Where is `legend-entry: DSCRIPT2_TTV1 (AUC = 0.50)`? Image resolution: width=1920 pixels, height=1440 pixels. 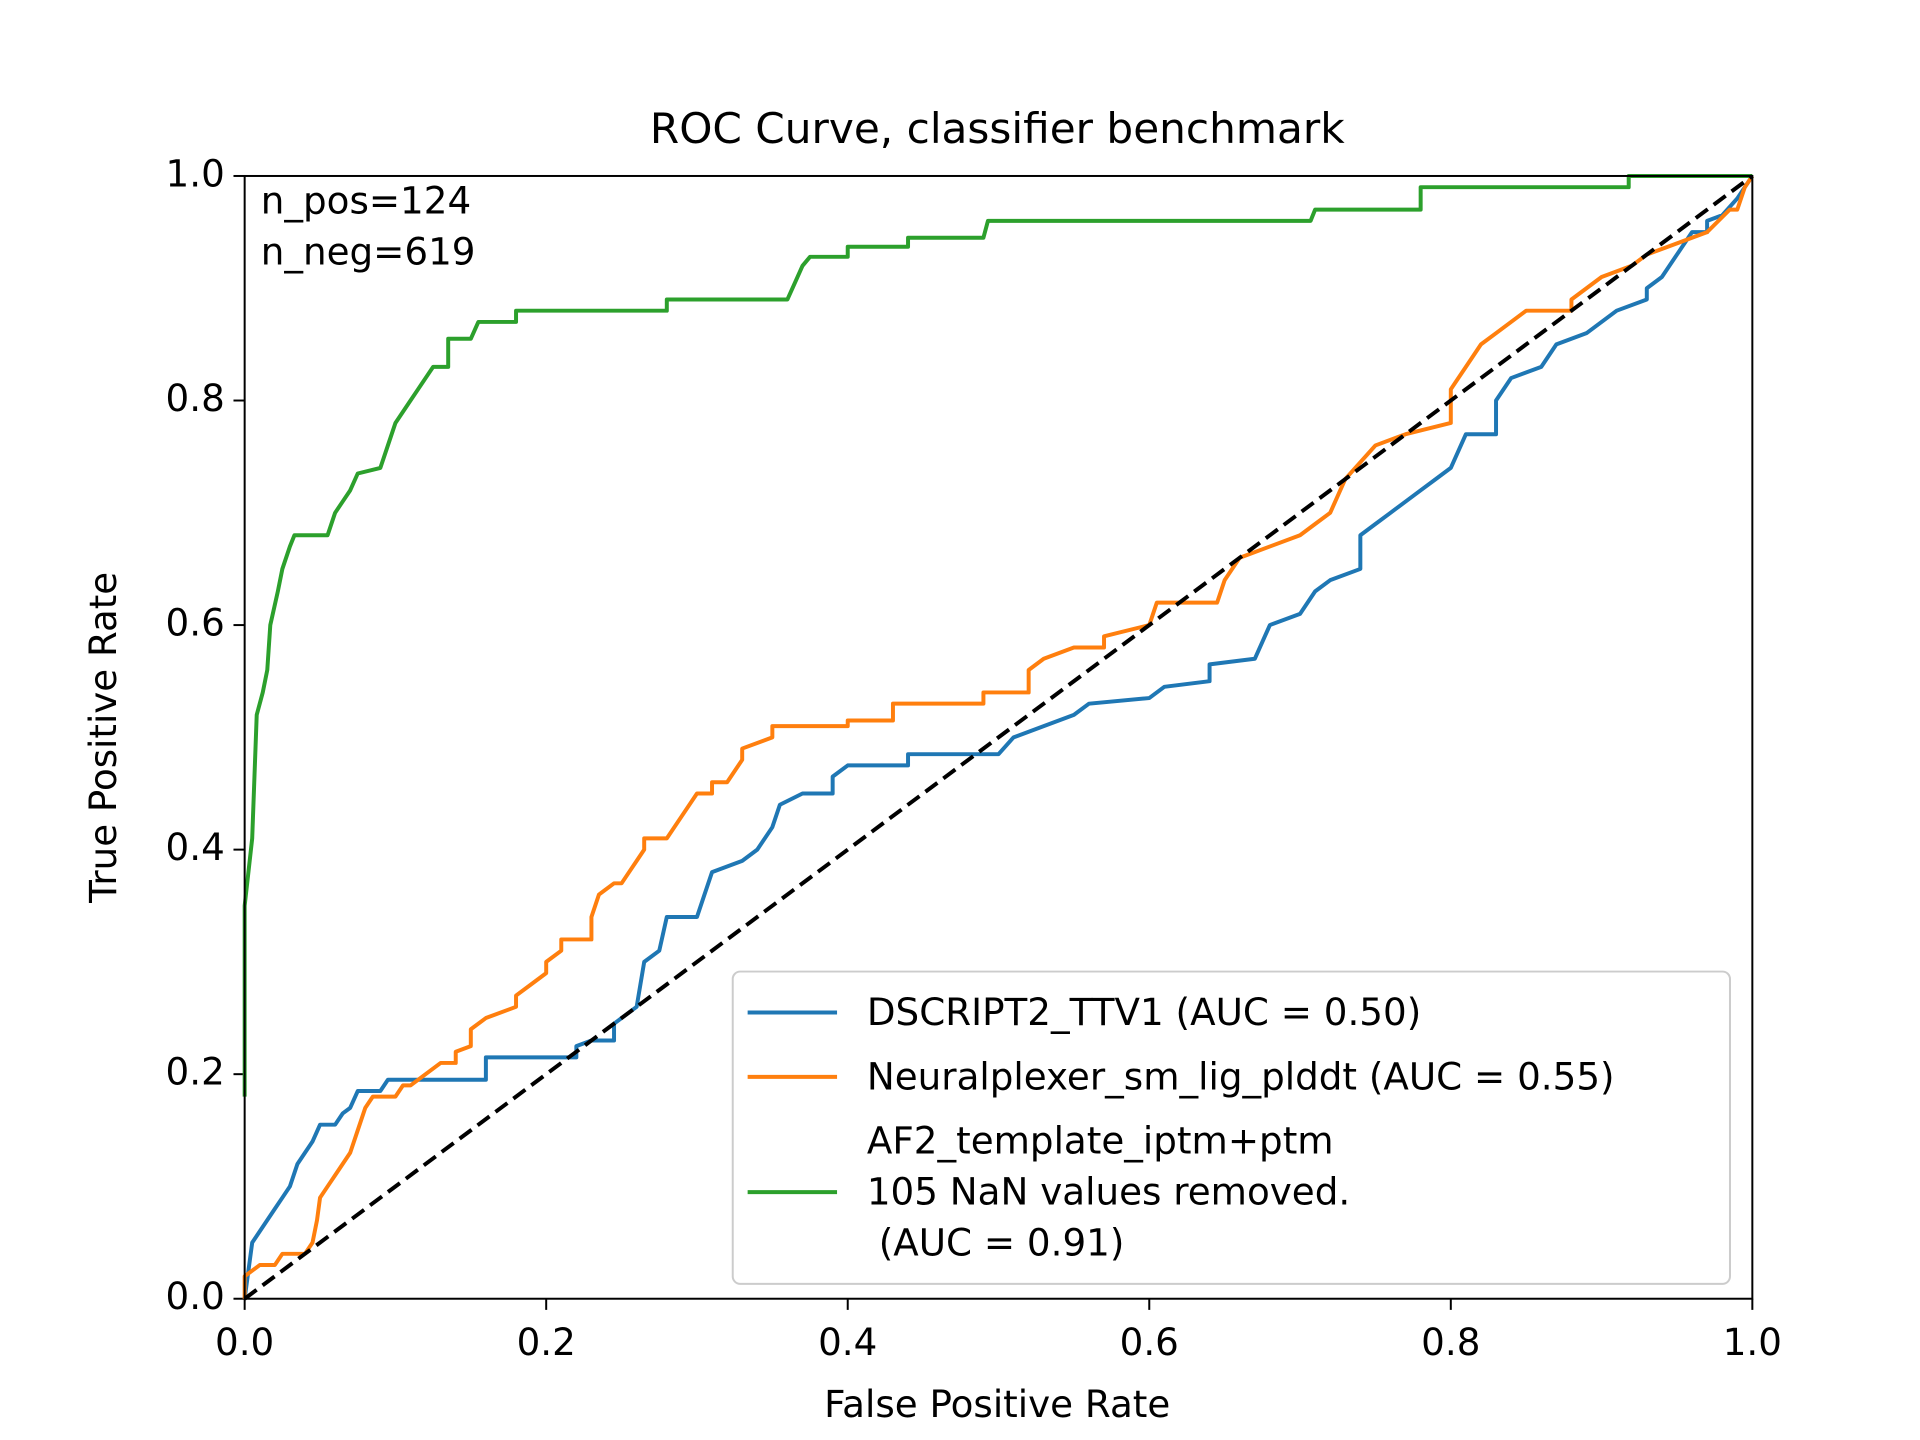 legend-entry: DSCRIPT2_TTV1 (AUC = 0.50) is located at coordinates (1144, 1012).